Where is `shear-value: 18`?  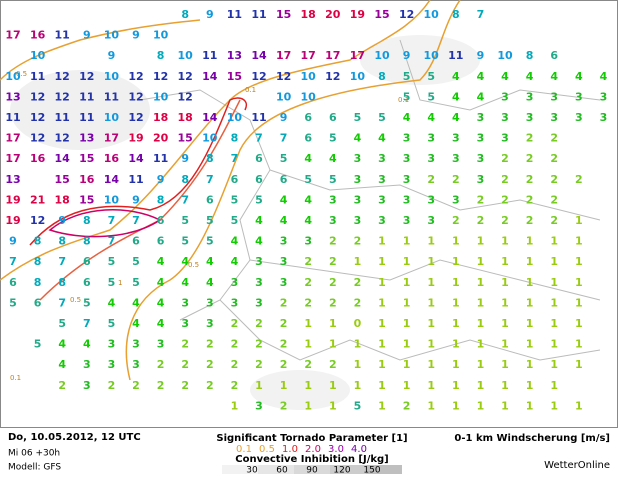 shear-value: 18 is located at coordinates (62, 199).